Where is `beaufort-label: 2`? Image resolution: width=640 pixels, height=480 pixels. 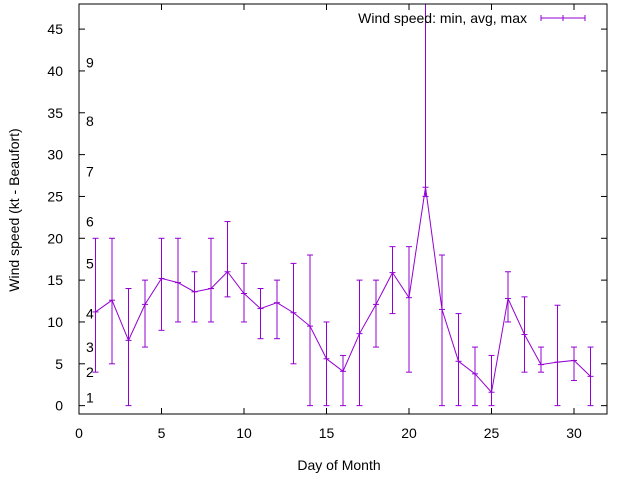
beaufort-label: 2 is located at coordinates (90, 372).